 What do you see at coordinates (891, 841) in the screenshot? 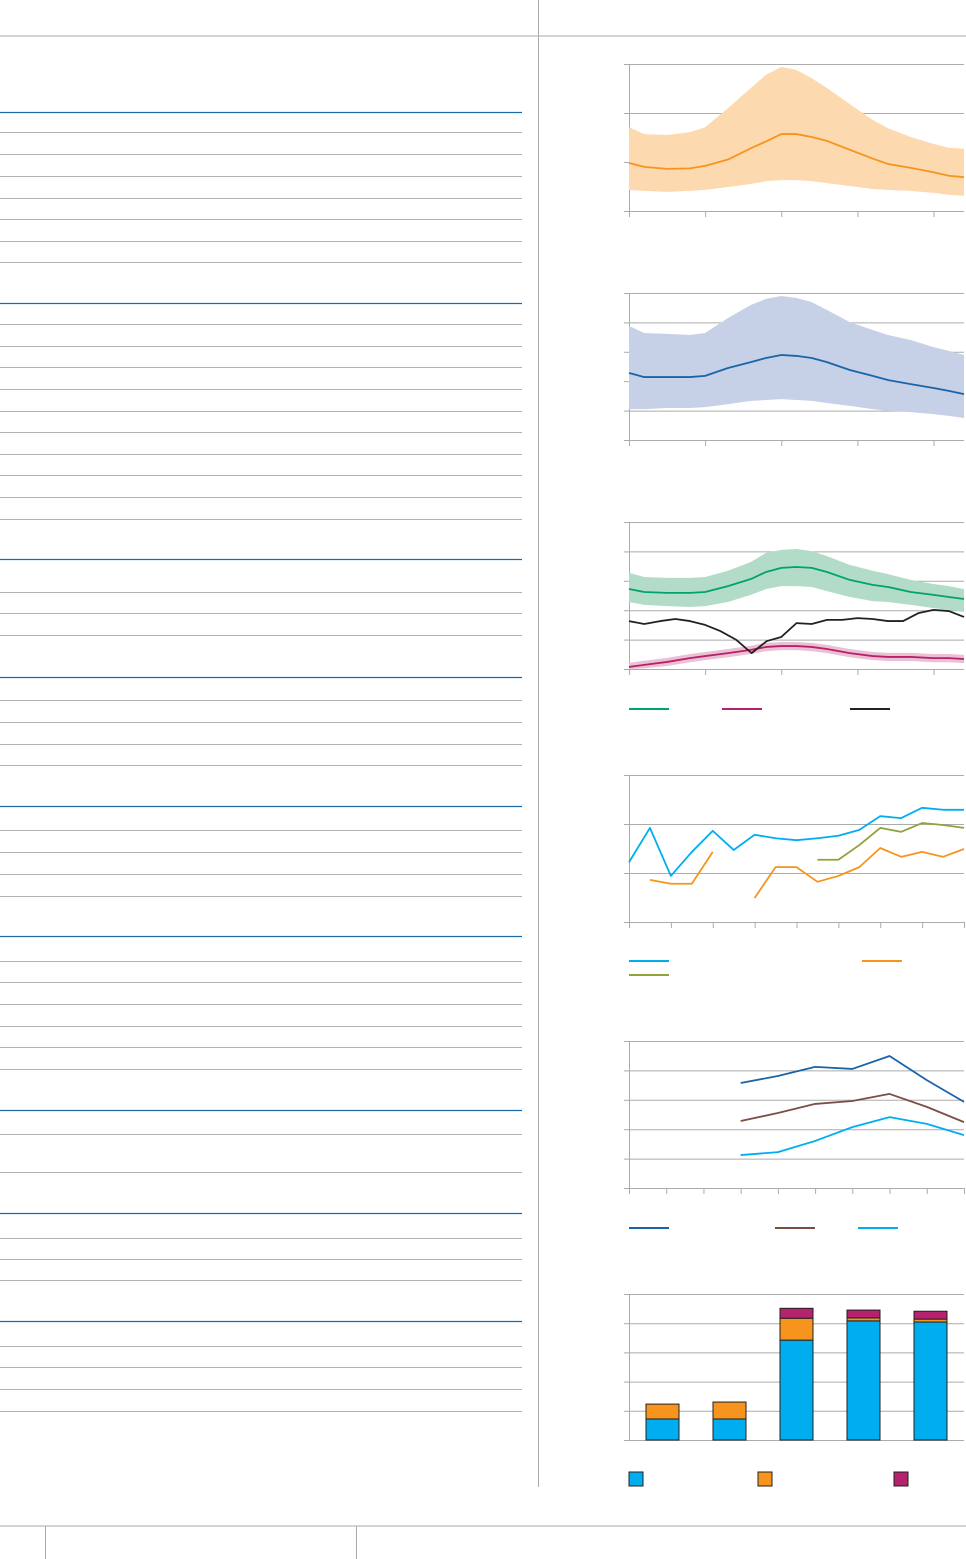
I see `series-line-olive` at bounding box center [891, 841].